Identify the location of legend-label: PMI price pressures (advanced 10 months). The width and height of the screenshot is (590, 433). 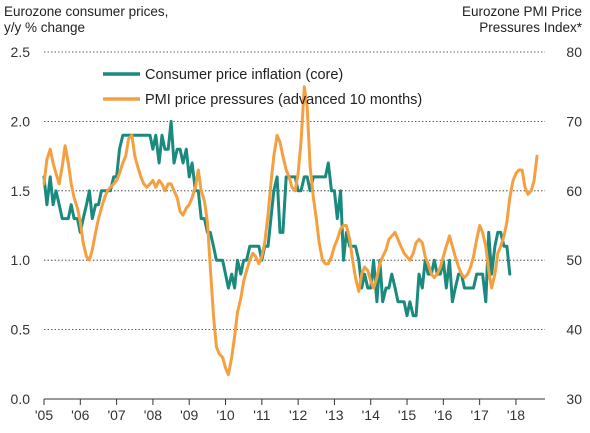
(283, 100).